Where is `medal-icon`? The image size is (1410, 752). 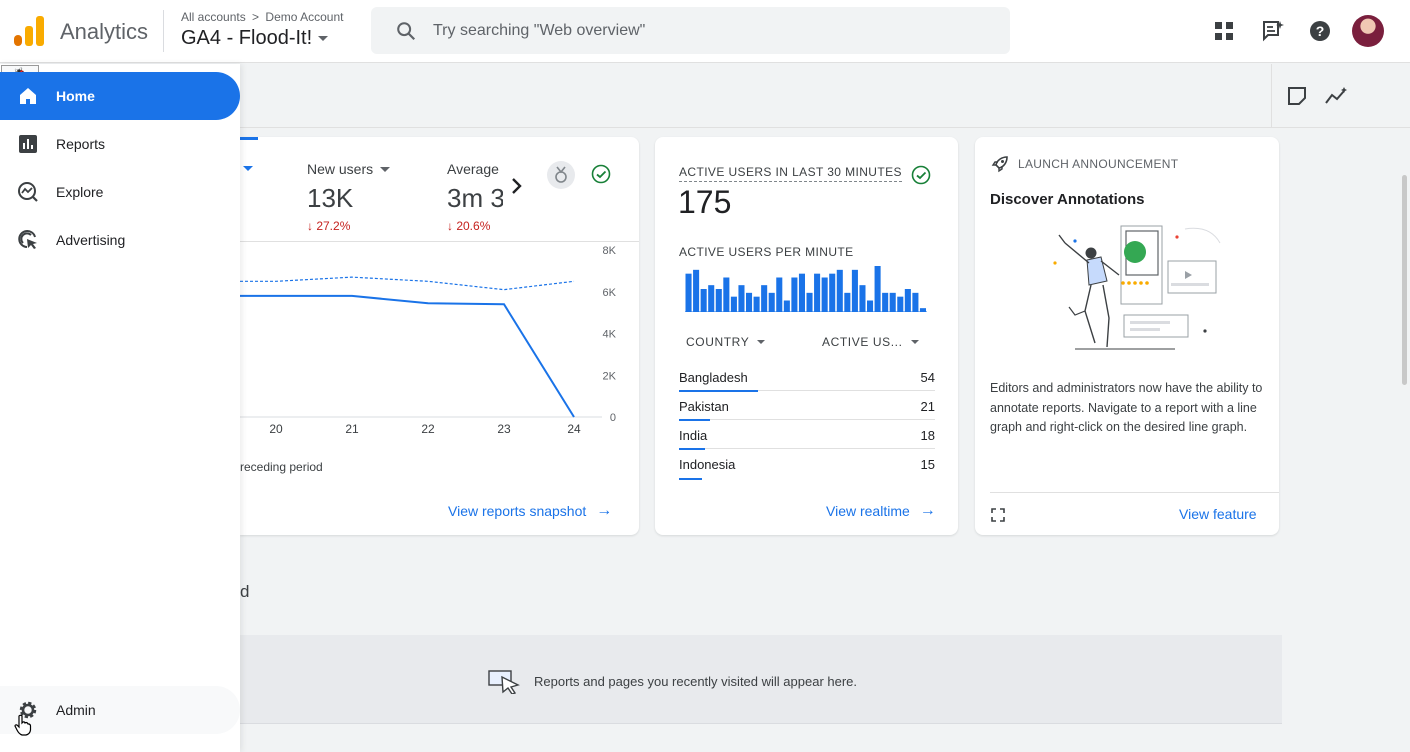 medal-icon is located at coordinates (561, 175).